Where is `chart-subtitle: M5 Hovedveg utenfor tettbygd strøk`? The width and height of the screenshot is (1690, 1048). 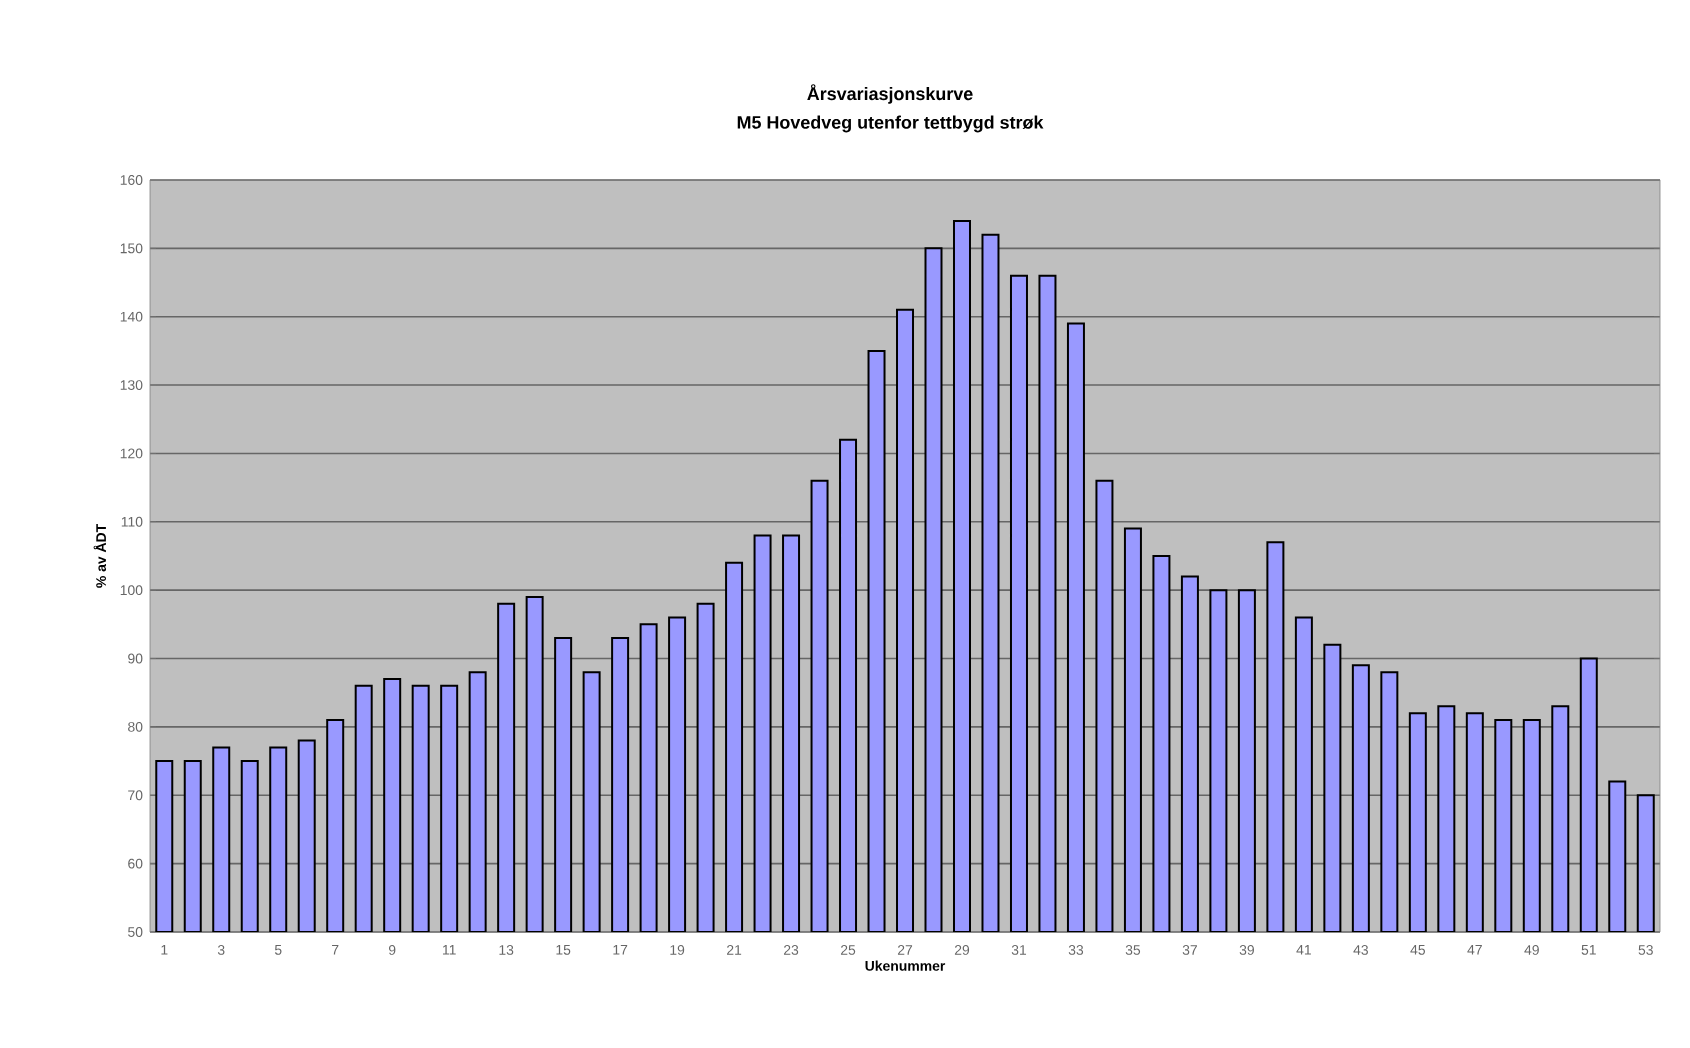 chart-subtitle: M5 Hovedveg utenfor tettbygd strøk is located at coordinates (890, 124).